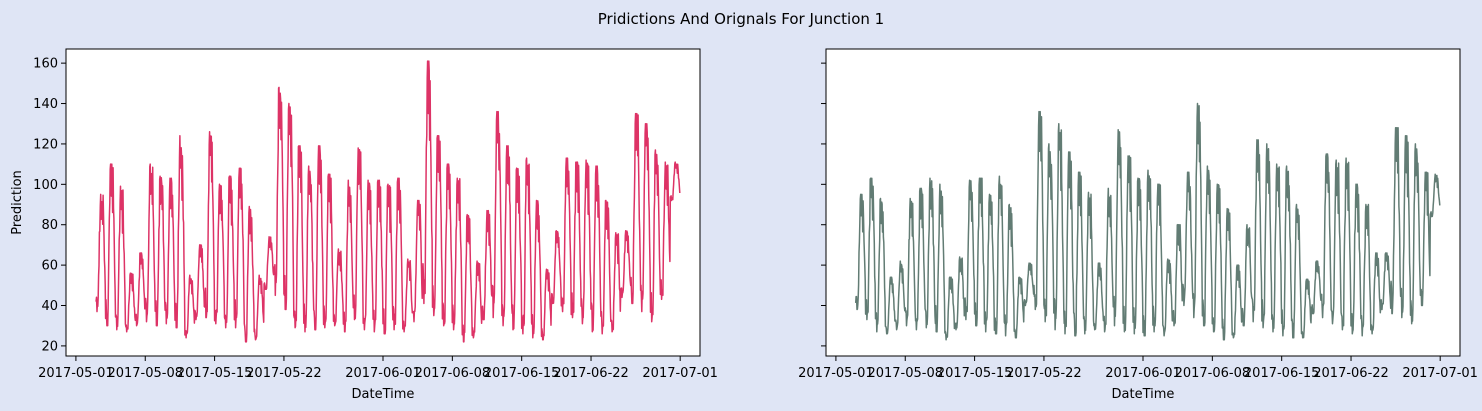  What do you see at coordinates (45, 185) in the screenshot?
I see `y-tick-label: 100` at bounding box center [45, 185].